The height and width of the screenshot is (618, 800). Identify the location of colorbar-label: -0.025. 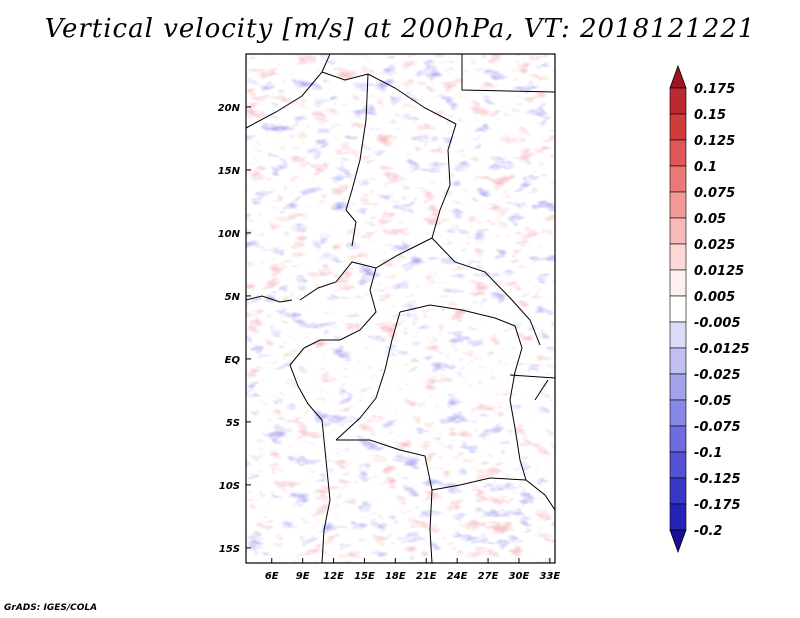
(717, 375).